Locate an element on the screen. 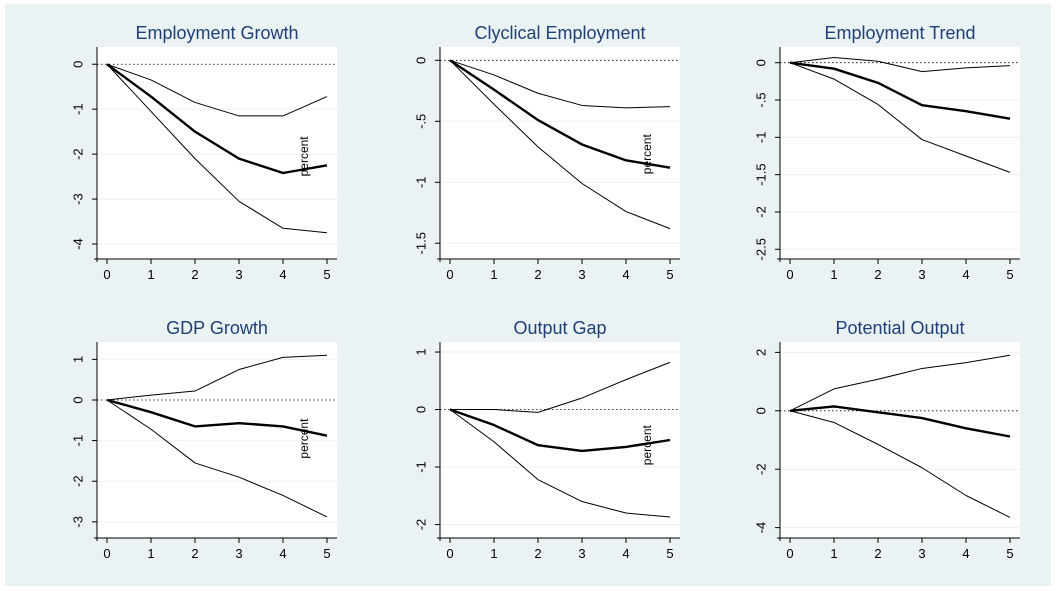 The height and width of the screenshot is (591, 1056). panel-6: 2 0 -2 -4 0 1 2 3 4 5 Potential Output is located at coordinates (886, 439).